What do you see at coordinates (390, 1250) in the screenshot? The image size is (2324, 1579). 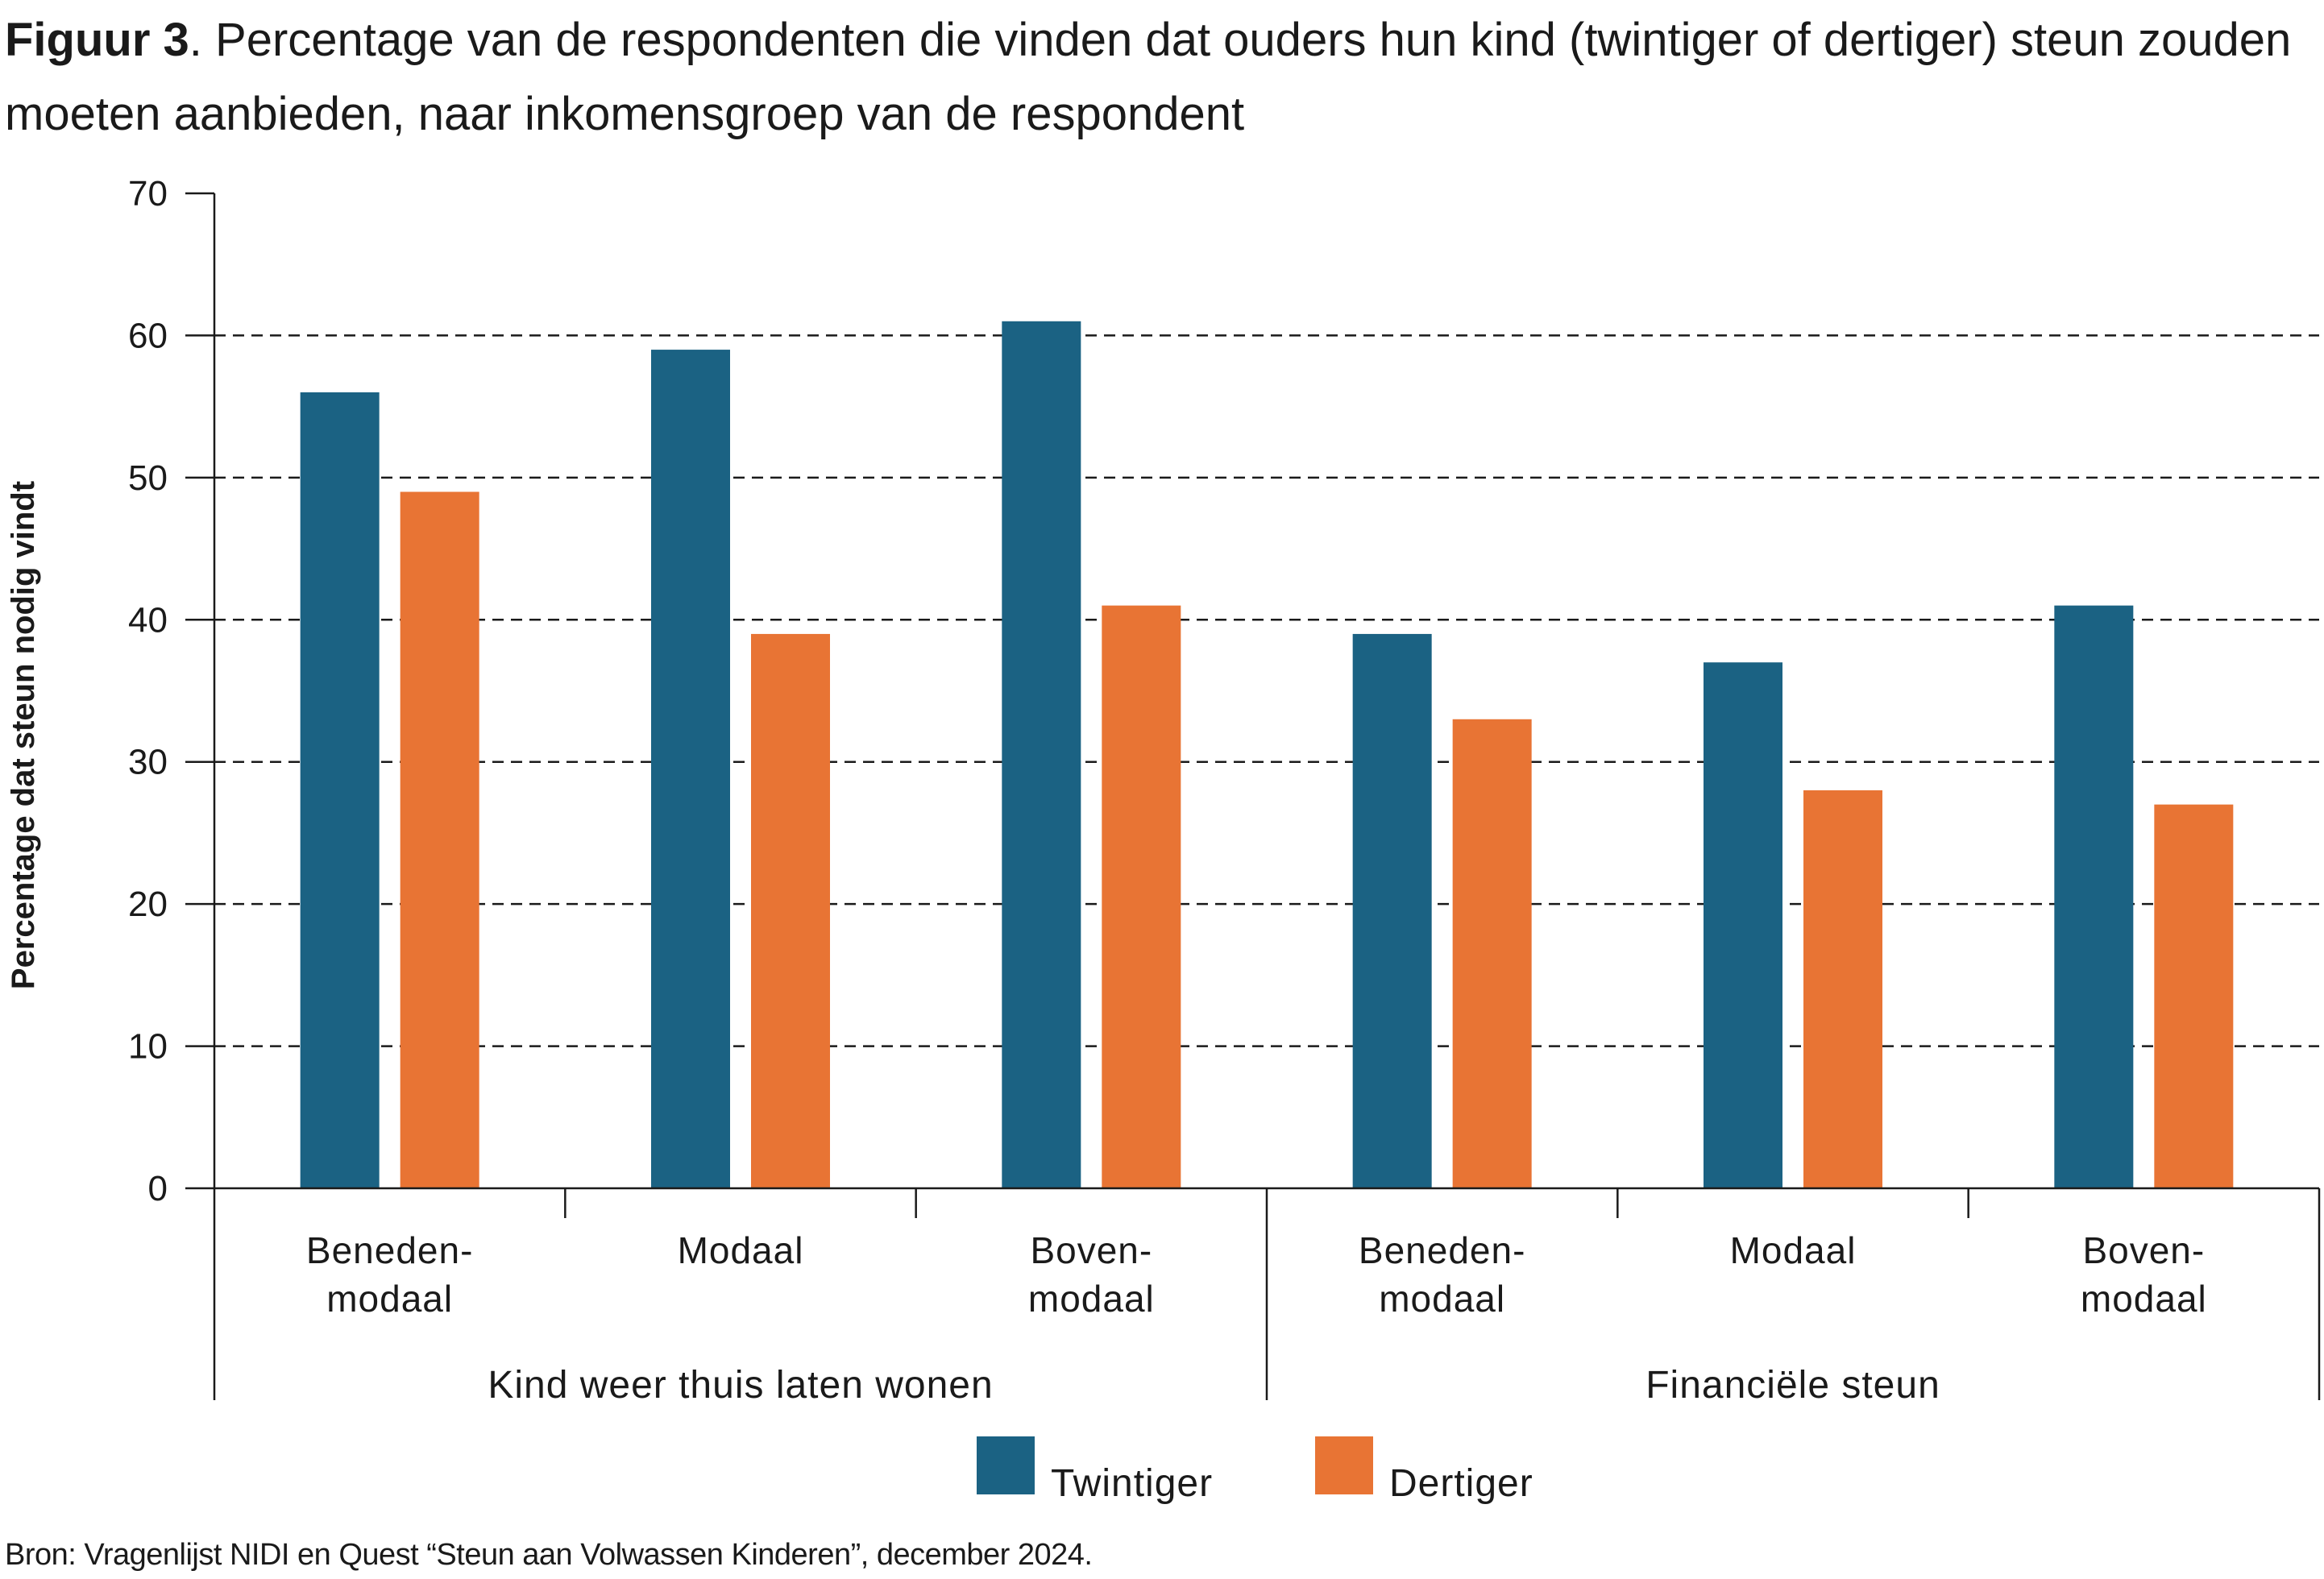 I see `category-label-1-line-1: Beneden-` at bounding box center [390, 1250].